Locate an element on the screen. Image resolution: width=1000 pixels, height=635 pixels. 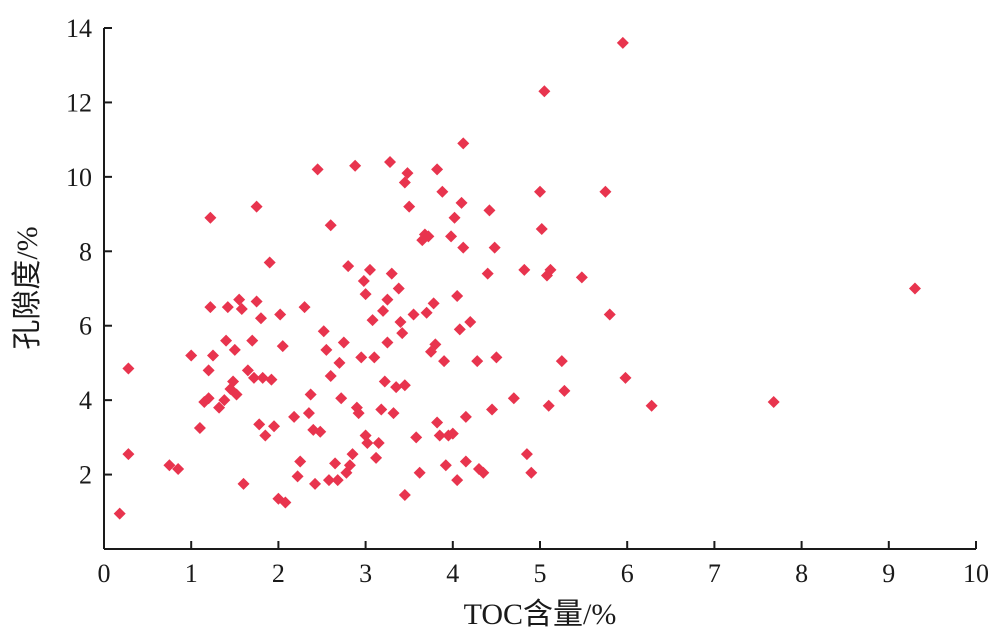
x-tick-label: 5 is located at coordinates (540, 573).